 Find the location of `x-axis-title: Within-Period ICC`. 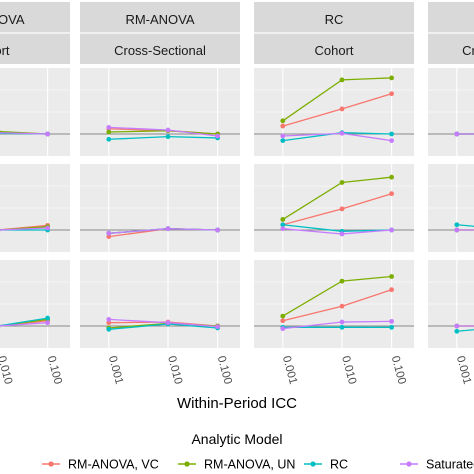

x-axis-title: Within-Period ICC is located at coordinates (237, 403).